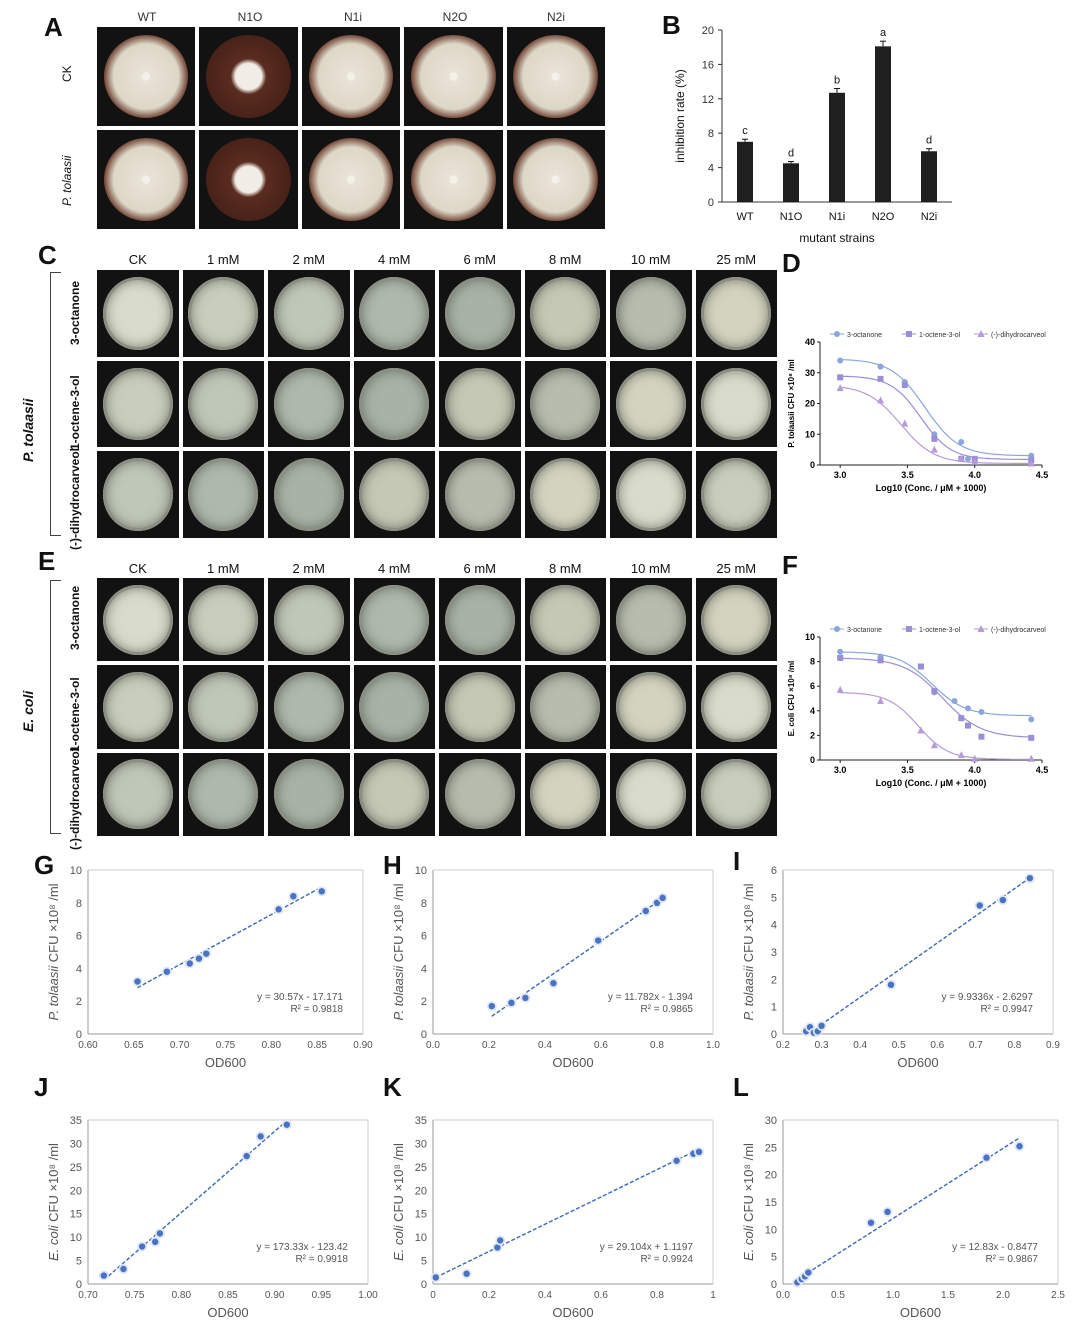 This screenshot has width=1080, height=1329. Describe the element at coordinates (907, 770) in the screenshot. I see `x-tick-label: 3.5` at that location.